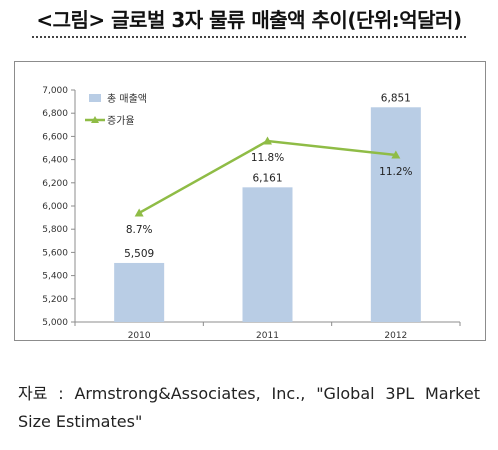  Describe the element at coordinates (55, 277) in the screenshot. I see `y-tick-label: 5,400` at that location.